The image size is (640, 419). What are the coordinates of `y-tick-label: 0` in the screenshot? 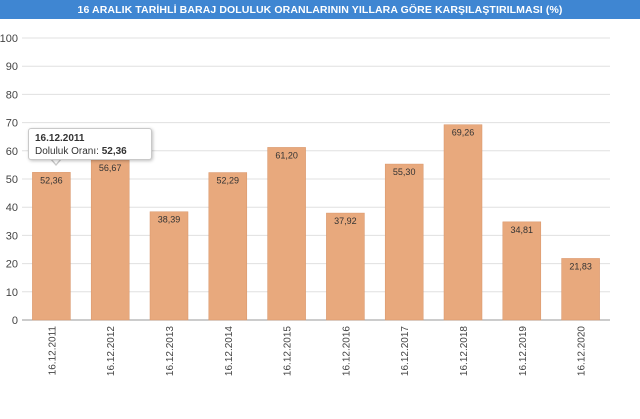 It's located at (15, 321).